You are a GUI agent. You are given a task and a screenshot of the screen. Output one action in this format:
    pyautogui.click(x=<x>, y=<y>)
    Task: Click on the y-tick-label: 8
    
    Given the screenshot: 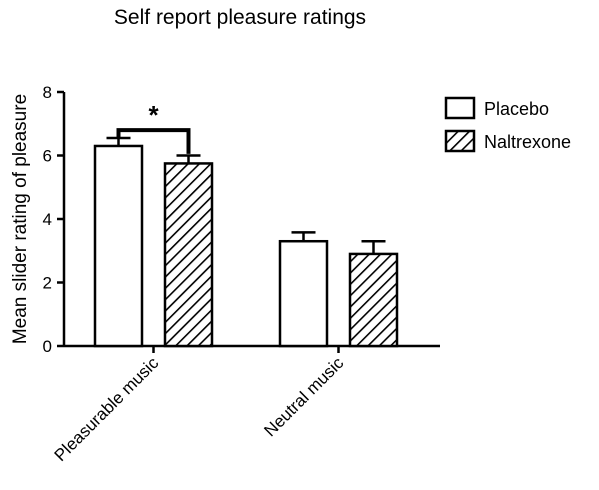 What is the action you would take?
    pyautogui.click(x=47, y=92)
    